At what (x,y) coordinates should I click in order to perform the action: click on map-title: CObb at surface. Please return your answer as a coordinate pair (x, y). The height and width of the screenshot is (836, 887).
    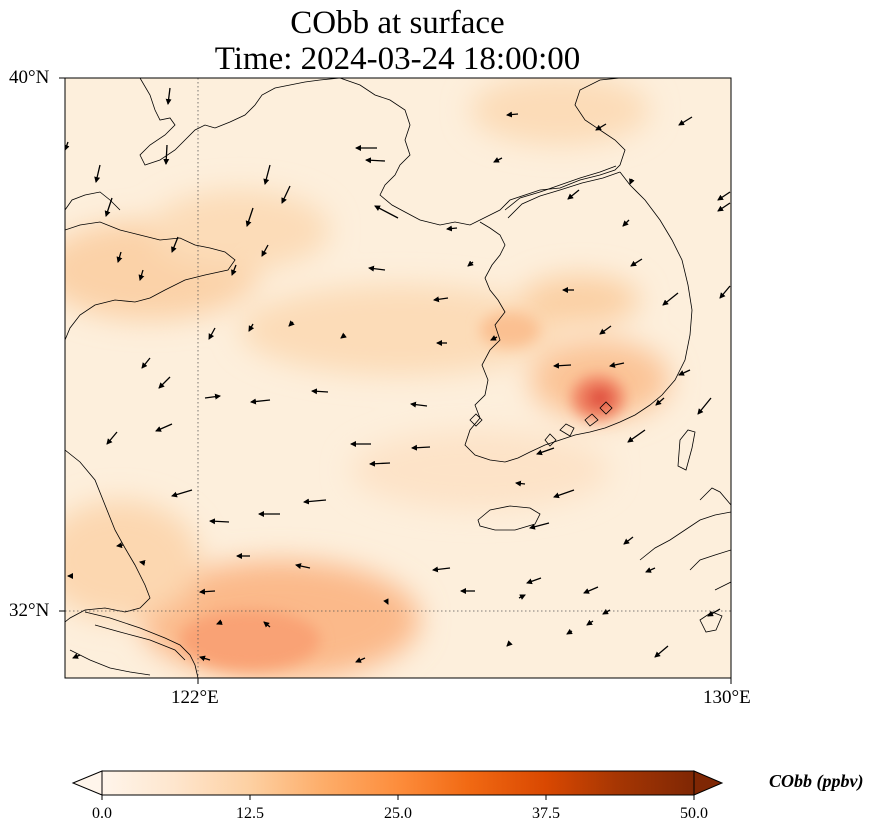
    Looking at the image, I should click on (397, 23).